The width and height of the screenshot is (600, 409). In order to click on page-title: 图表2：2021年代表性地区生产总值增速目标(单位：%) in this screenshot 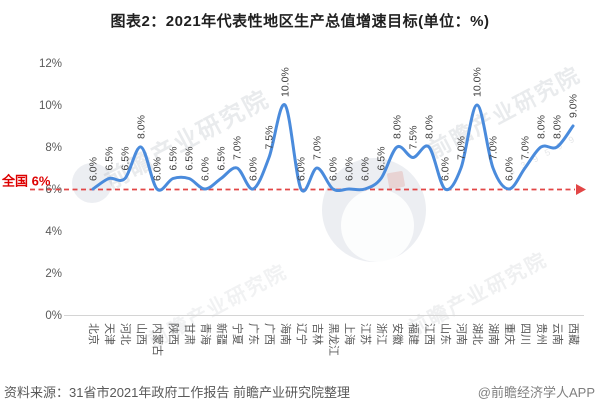, I will do `click(300, 21)`.